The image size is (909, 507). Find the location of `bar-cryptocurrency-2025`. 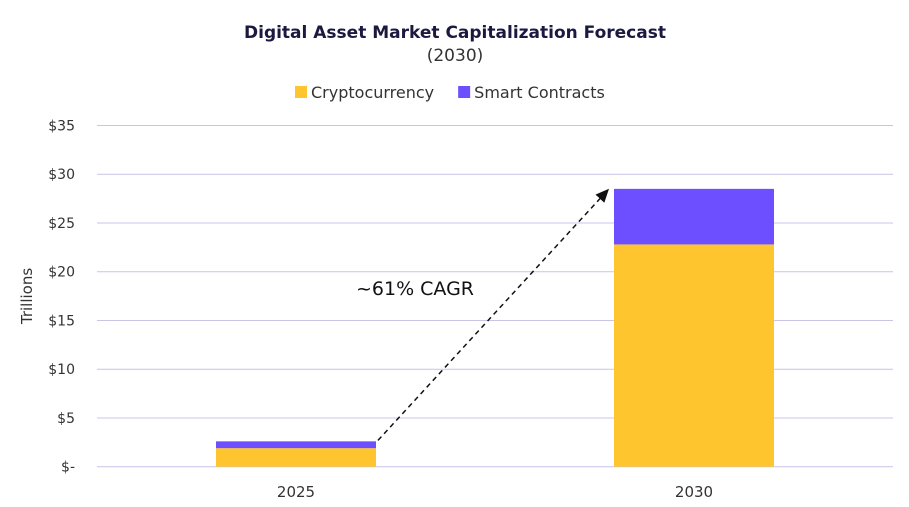

bar-cryptocurrency-2025 is located at coordinates (296, 457).